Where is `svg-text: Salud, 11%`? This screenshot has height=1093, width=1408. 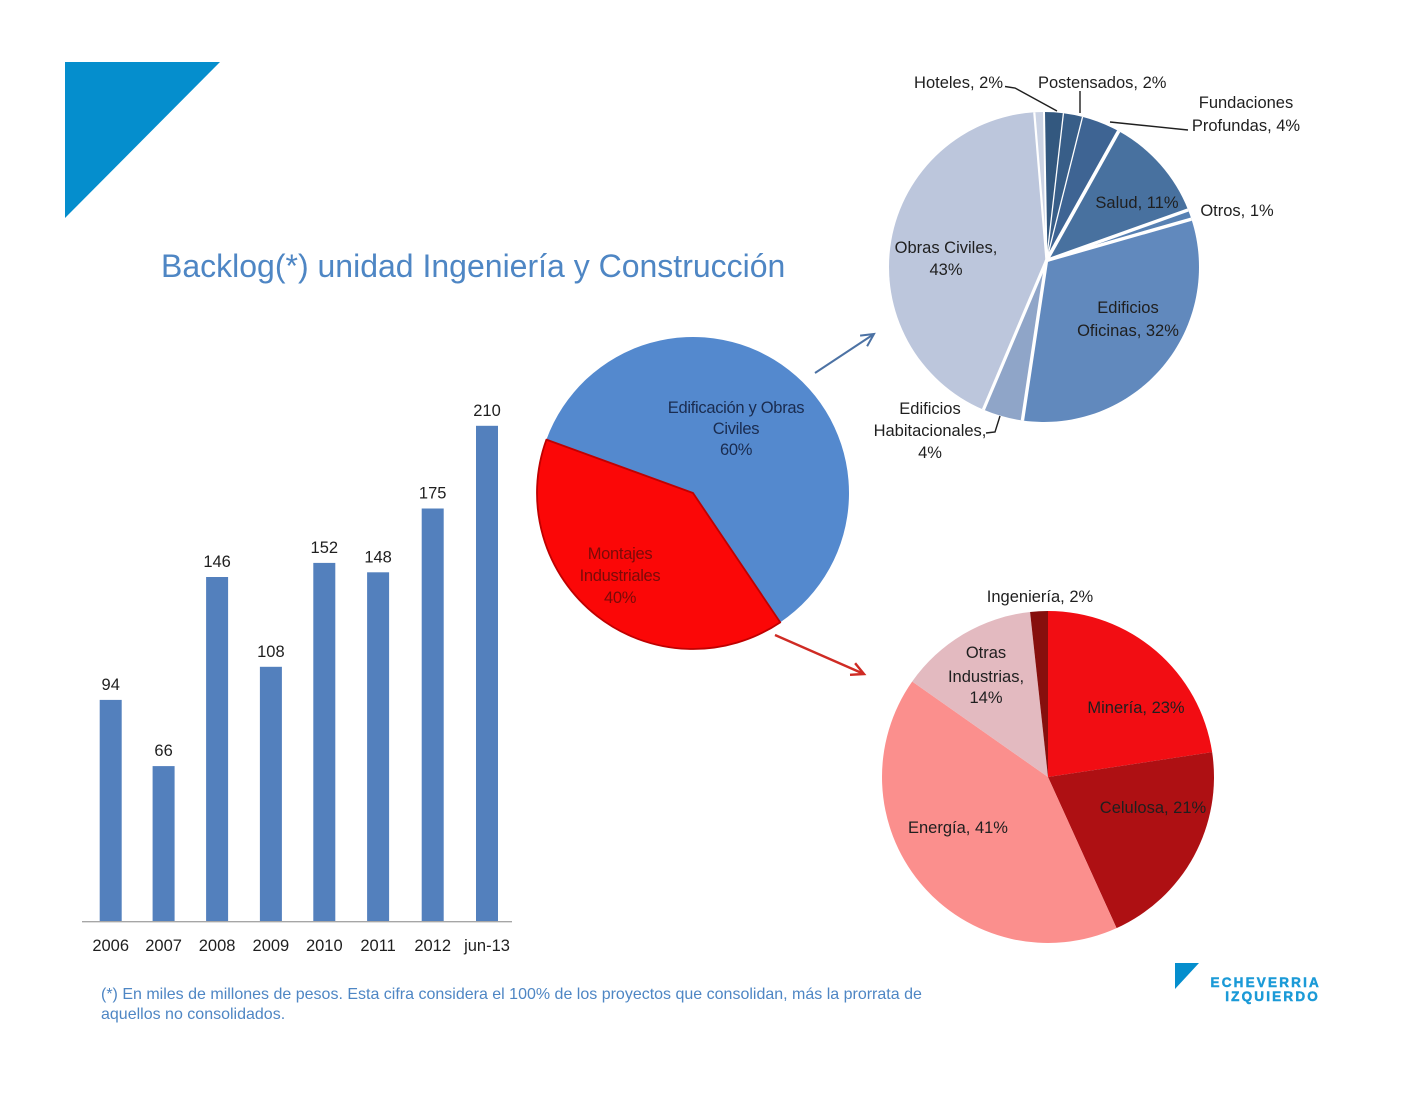
svg-text: Salud, 11% is located at coordinates (1136, 203).